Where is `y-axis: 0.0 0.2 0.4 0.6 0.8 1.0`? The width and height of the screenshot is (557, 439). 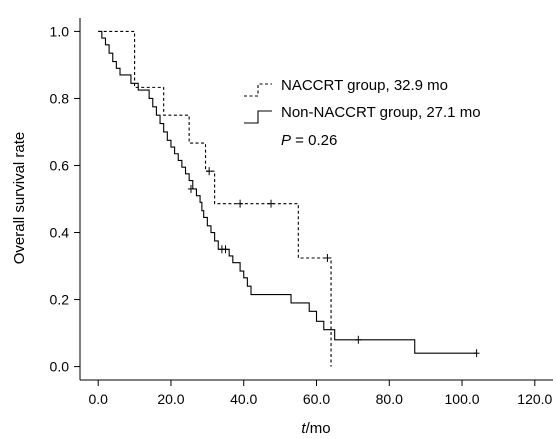
y-axis: 0.0 0.2 0.4 0.6 0.8 1.0 is located at coordinates (65, 199).